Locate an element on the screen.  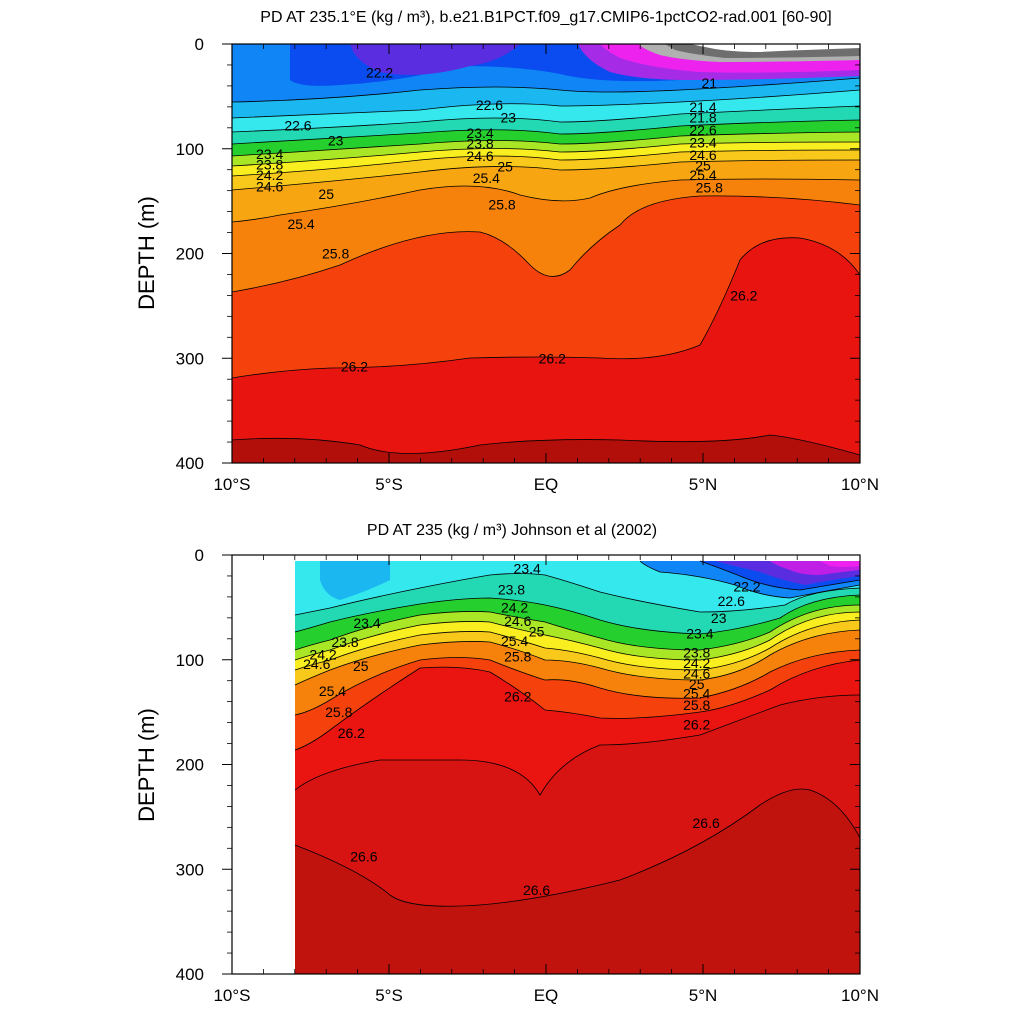
top-no-data-region is located at coordinates (775, 48).